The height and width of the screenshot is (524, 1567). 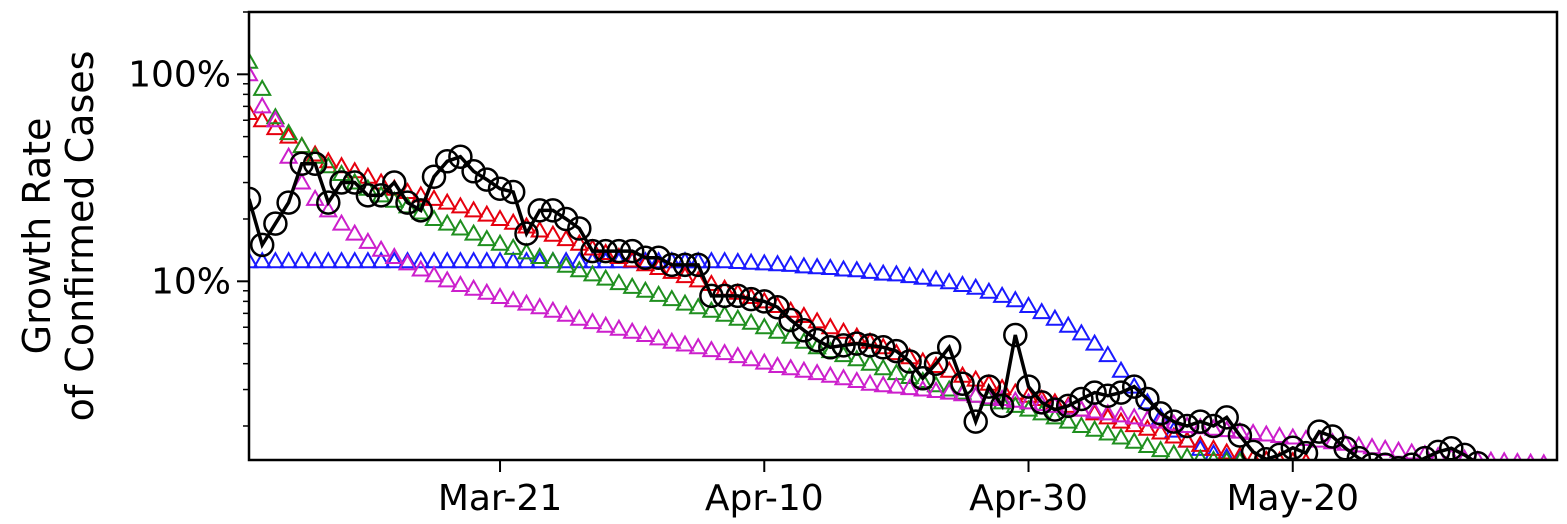 I want to click on x-tick-label: Apr-10, so click(x=764, y=498).